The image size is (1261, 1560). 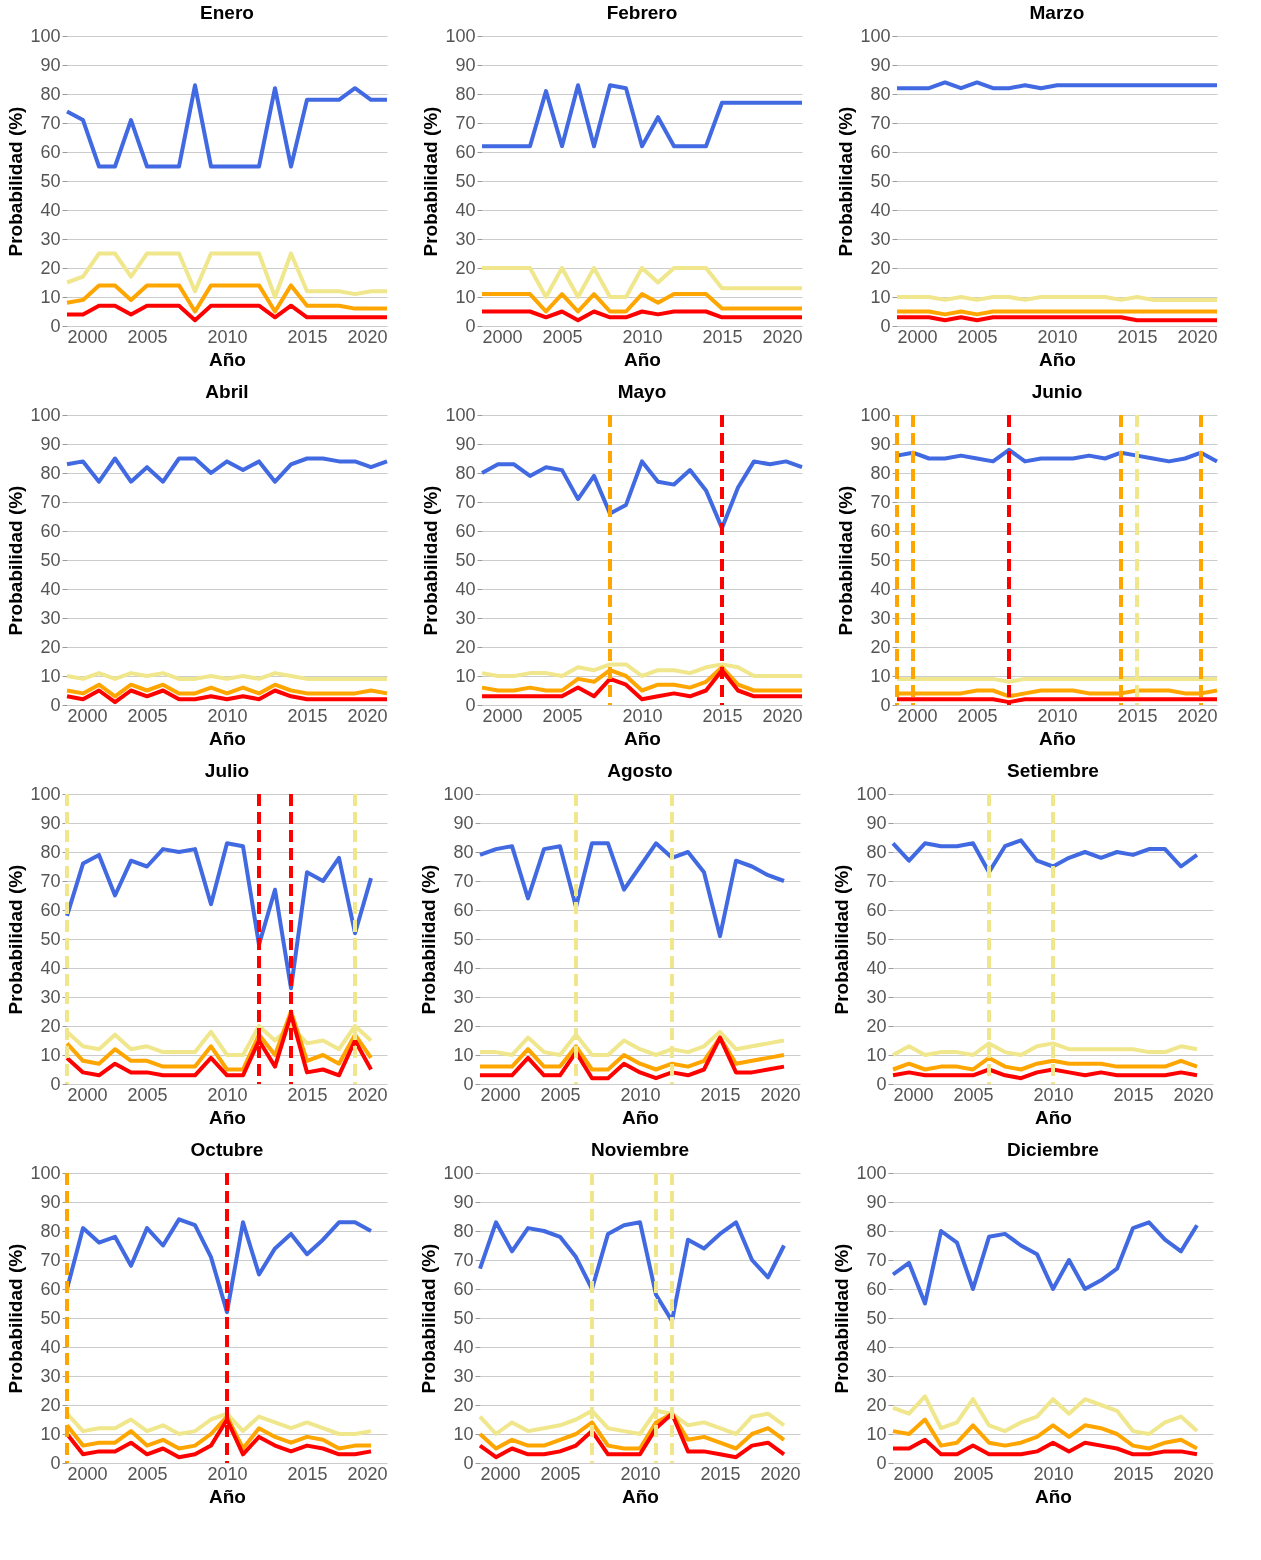 I want to click on chart-title: Enero, so click(x=227, y=12).